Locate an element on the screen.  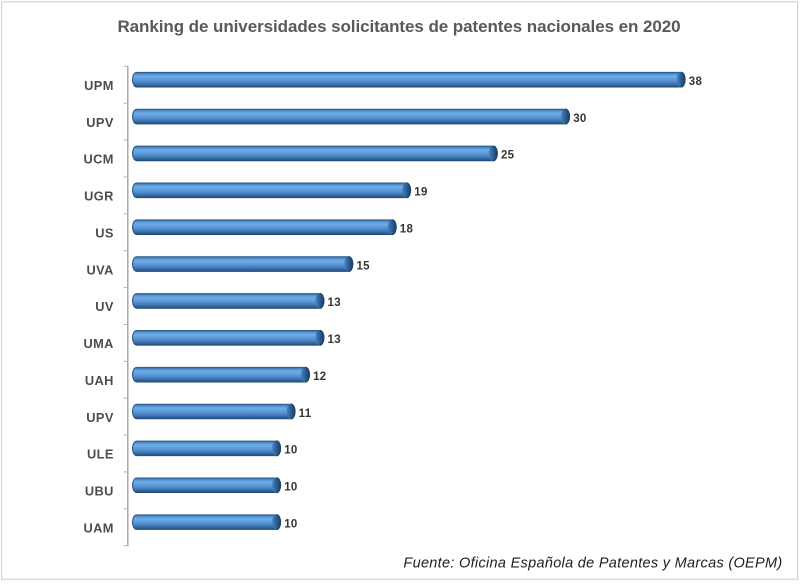
svg-text: UAM is located at coordinates (98, 527).